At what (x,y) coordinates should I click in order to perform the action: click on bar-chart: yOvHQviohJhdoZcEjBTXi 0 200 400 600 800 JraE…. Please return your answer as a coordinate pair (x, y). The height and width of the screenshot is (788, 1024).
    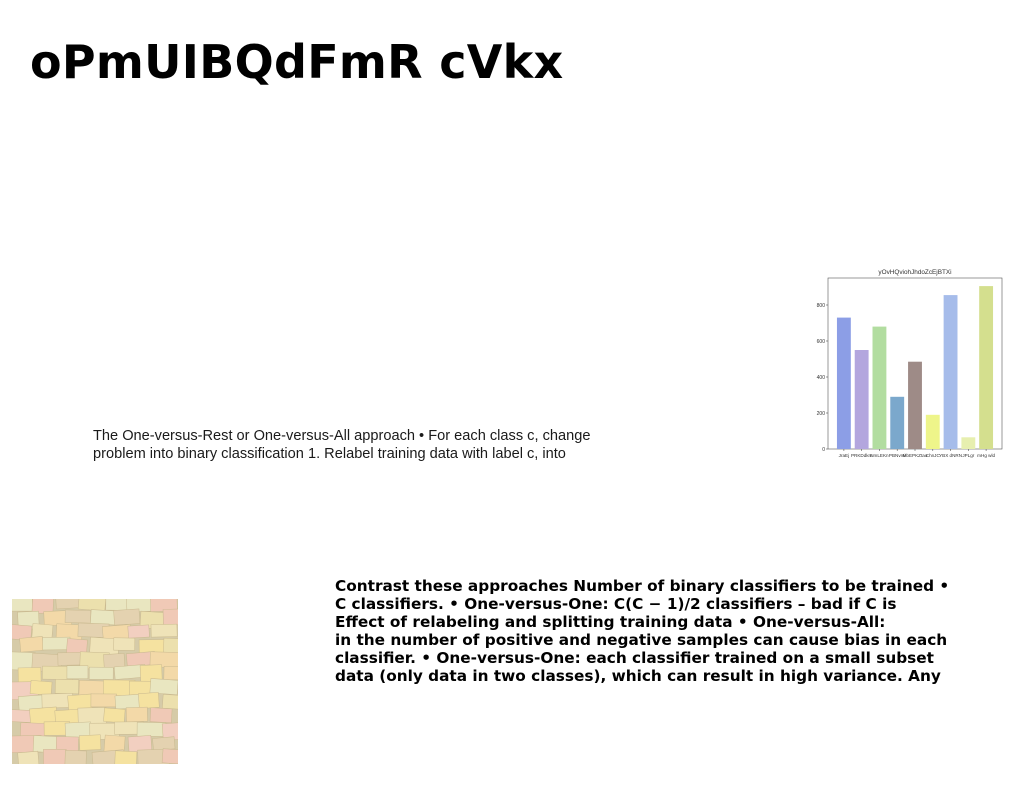
    Looking at the image, I should click on (910, 363).